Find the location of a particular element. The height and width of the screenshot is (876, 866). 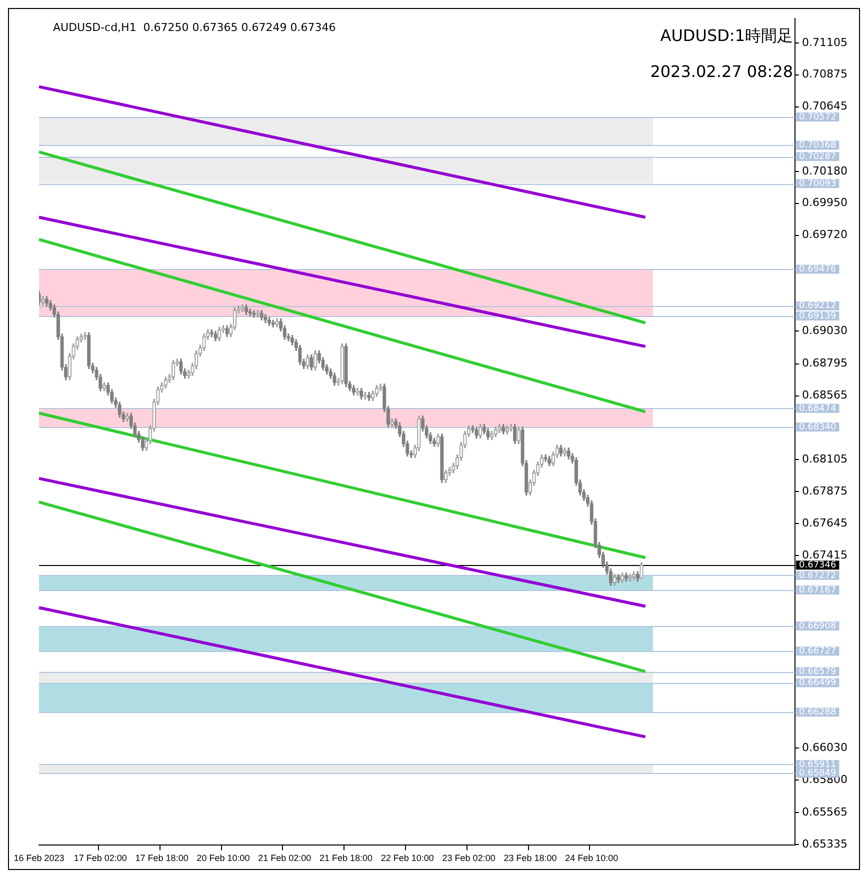

ref-line-label: 0.70368 is located at coordinates (817, 145).